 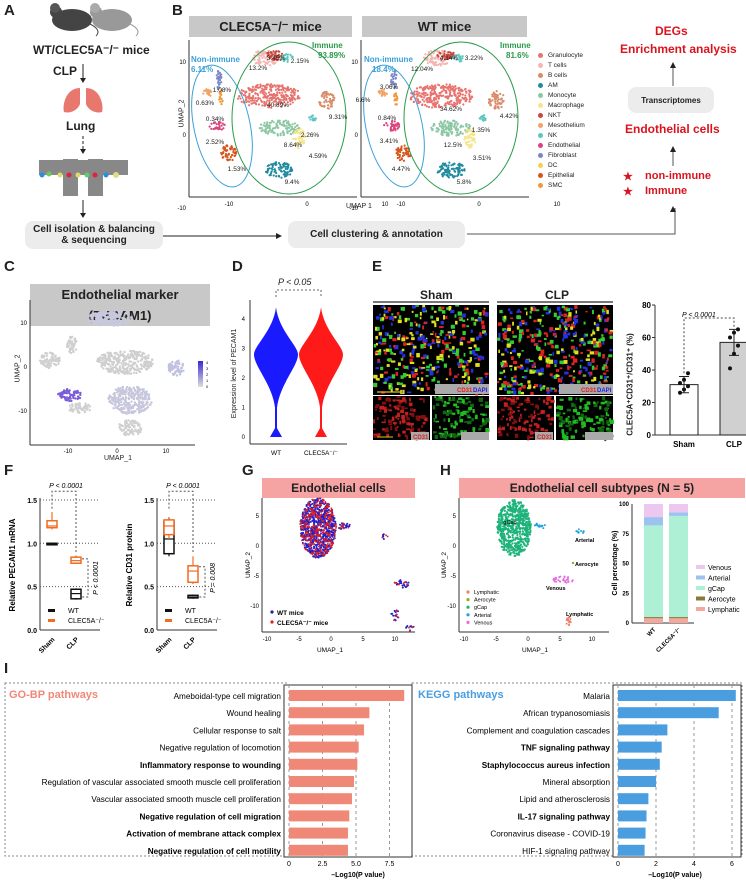 I want to click on panel-label-h: H, so click(x=445, y=470).